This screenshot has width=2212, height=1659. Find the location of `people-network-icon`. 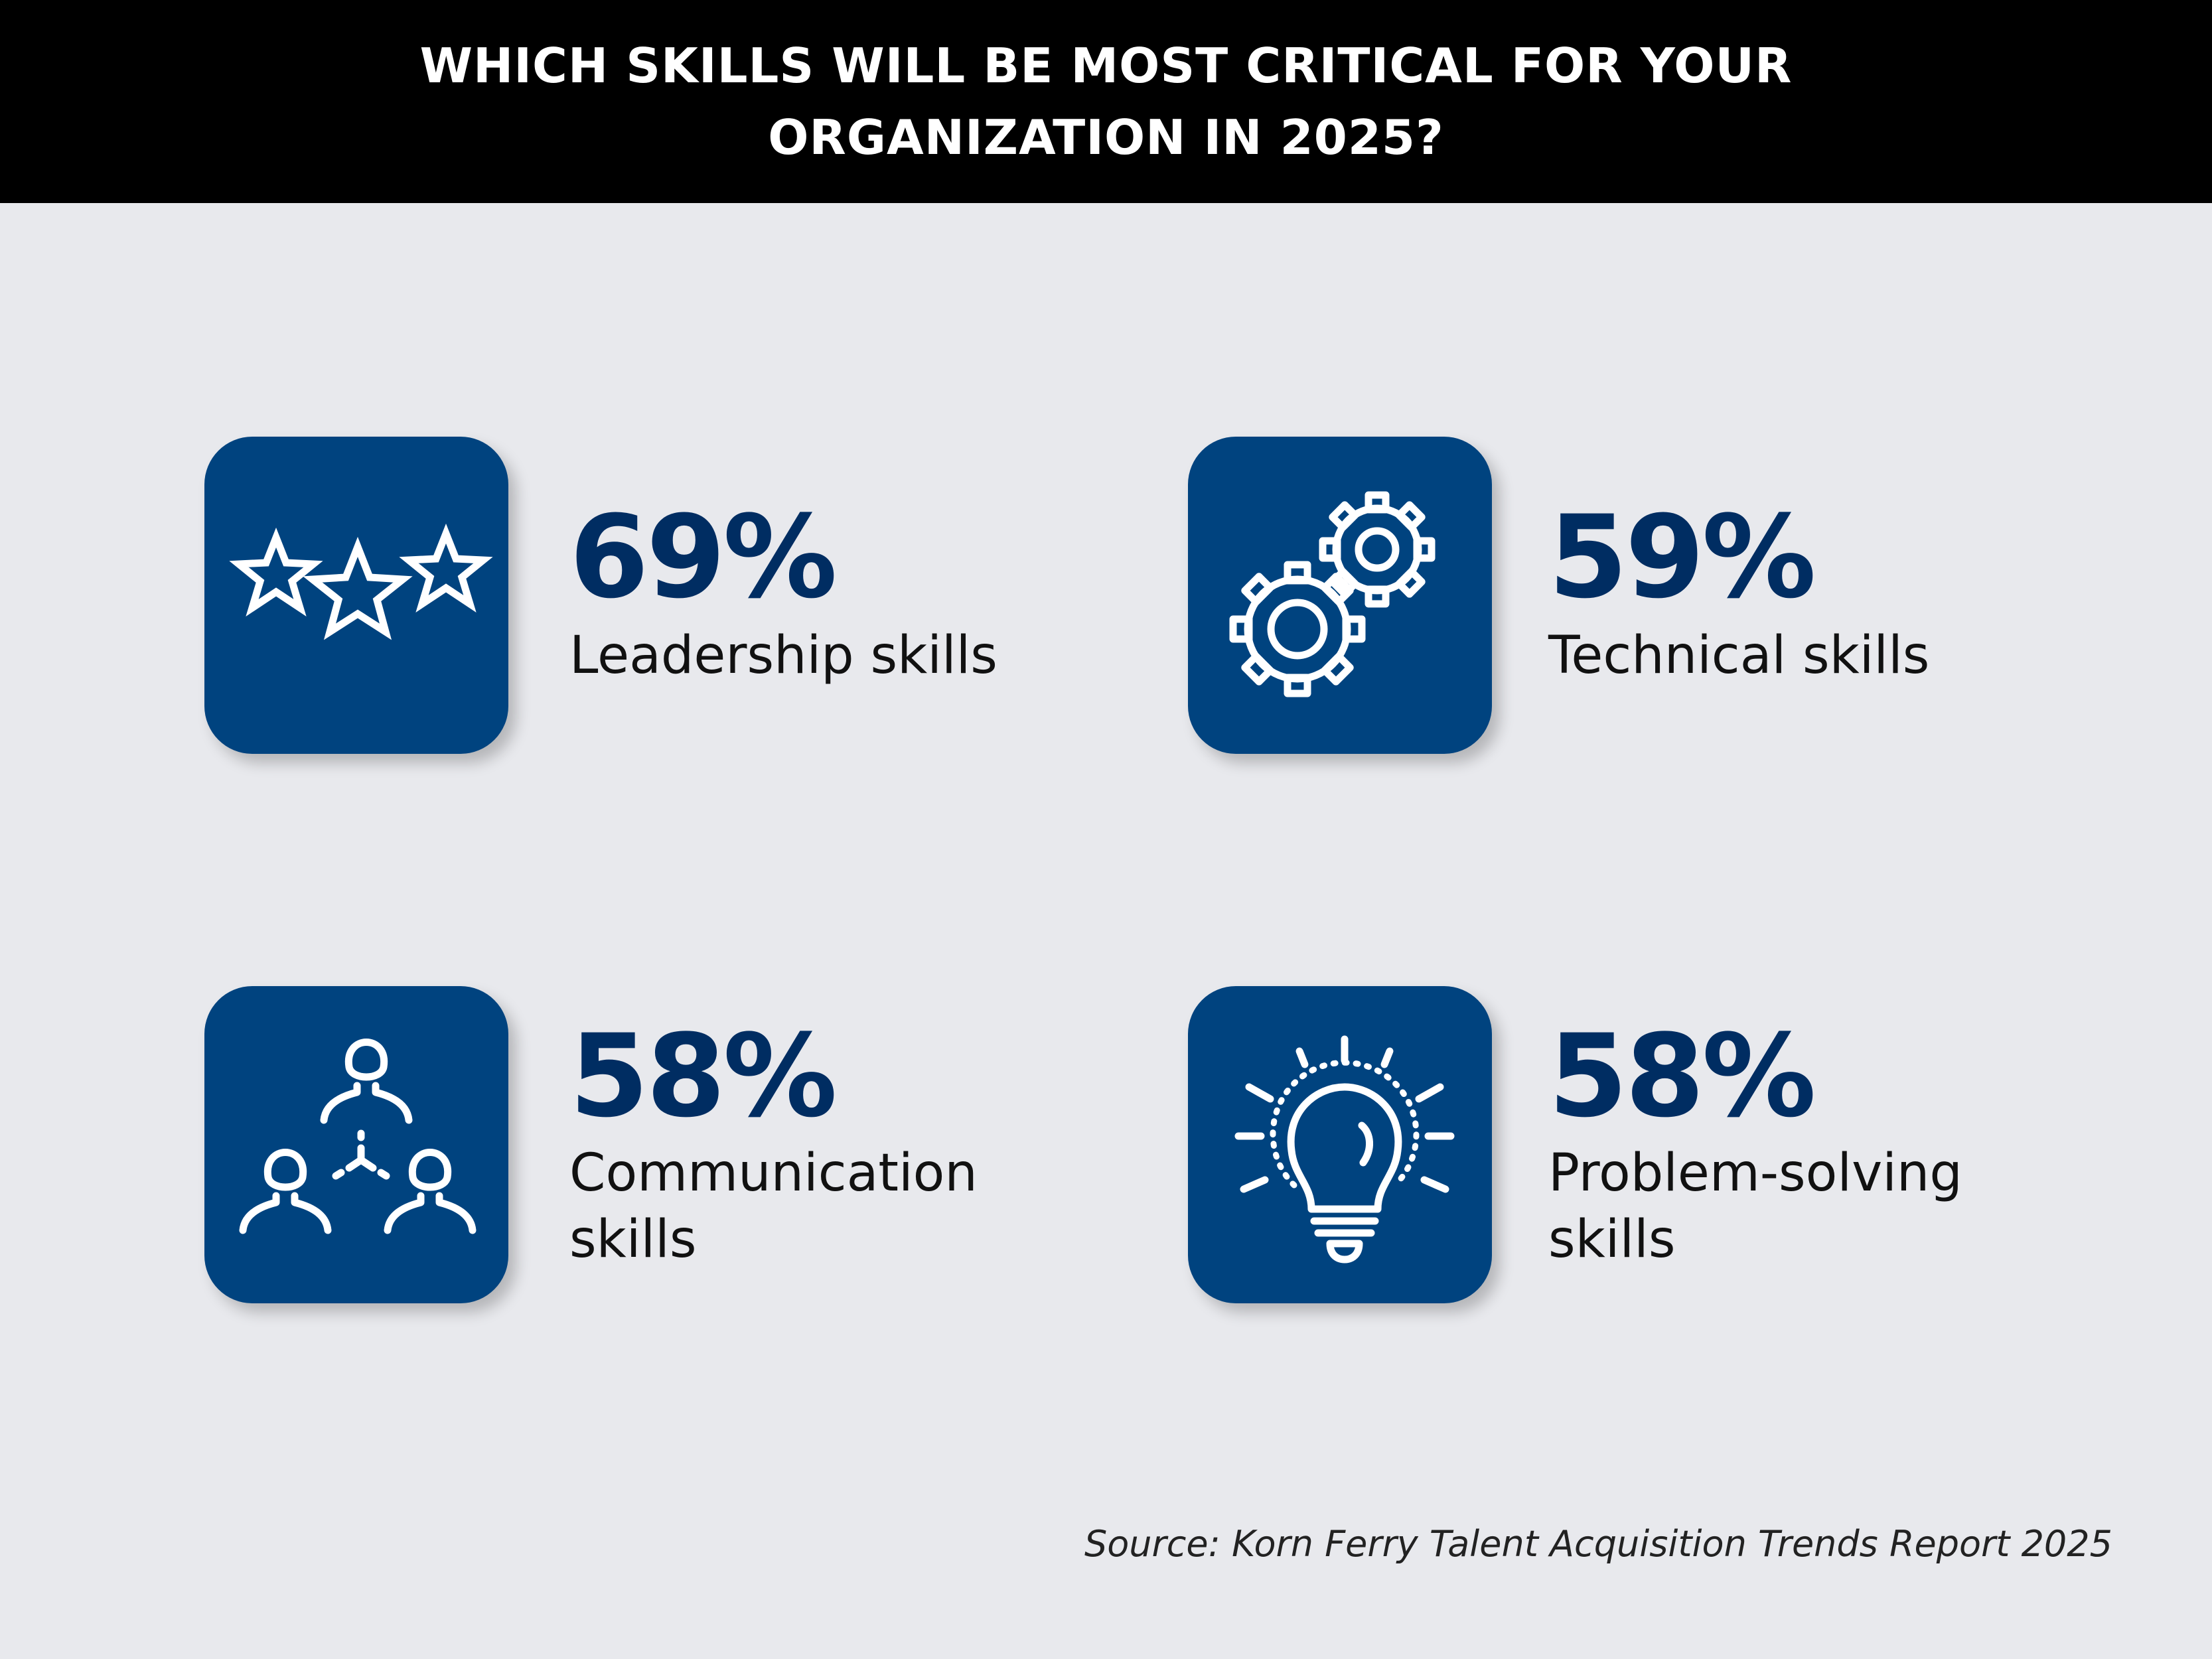

people-network-icon is located at coordinates (358, 1136).